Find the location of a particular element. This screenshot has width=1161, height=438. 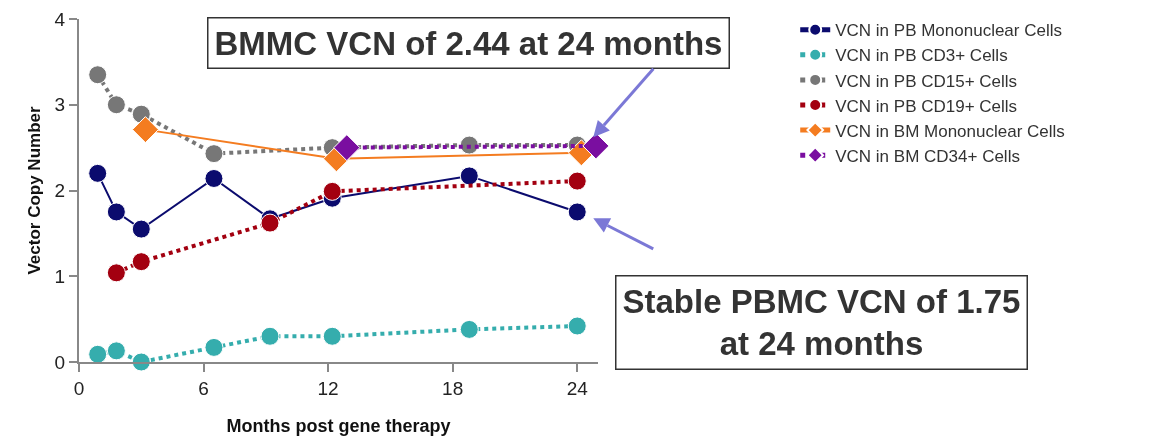

y-tick-label: 1 is located at coordinates (60, 276).